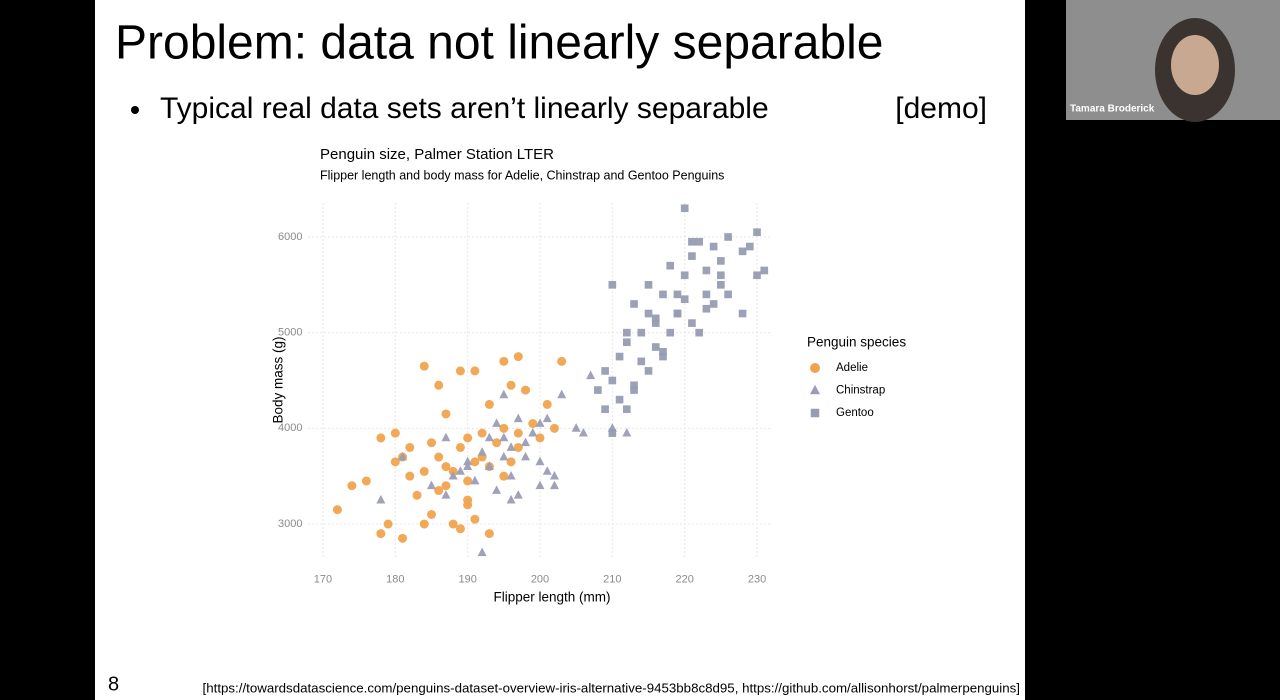 Image resolution: width=1280 pixels, height=700 pixels. I want to click on x-tick-label: 200, so click(540, 579).